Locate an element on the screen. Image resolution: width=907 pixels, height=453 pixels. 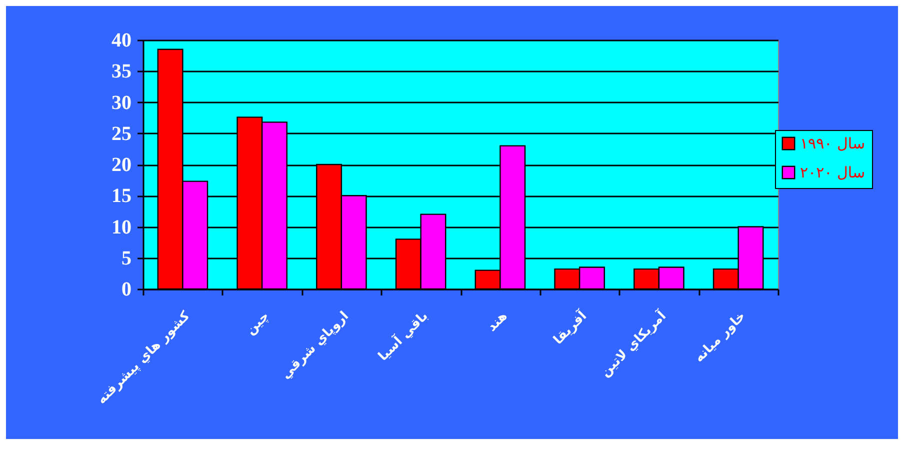
x-tick-label: اروپاي شرقي is located at coordinates (315, 345).